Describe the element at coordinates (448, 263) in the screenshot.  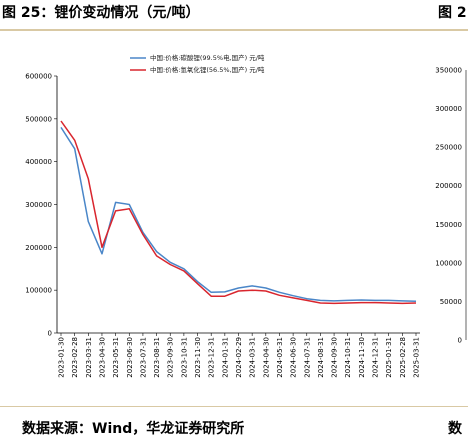
I see `right-chart-y-tick-label: 100000` at that location.